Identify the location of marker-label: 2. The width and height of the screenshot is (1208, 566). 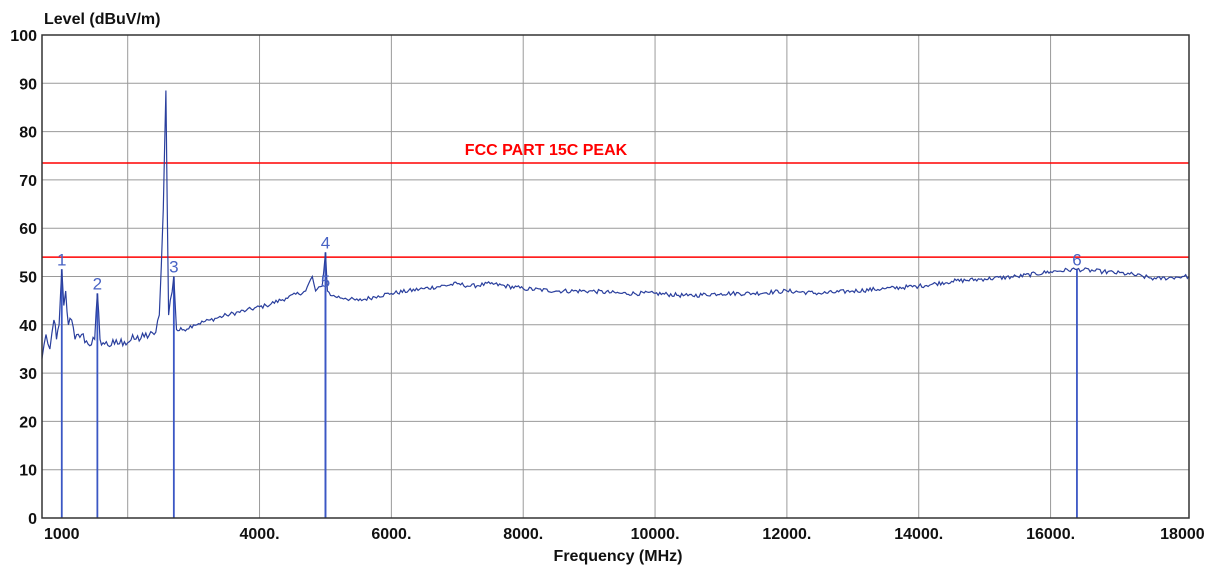
(97, 283).